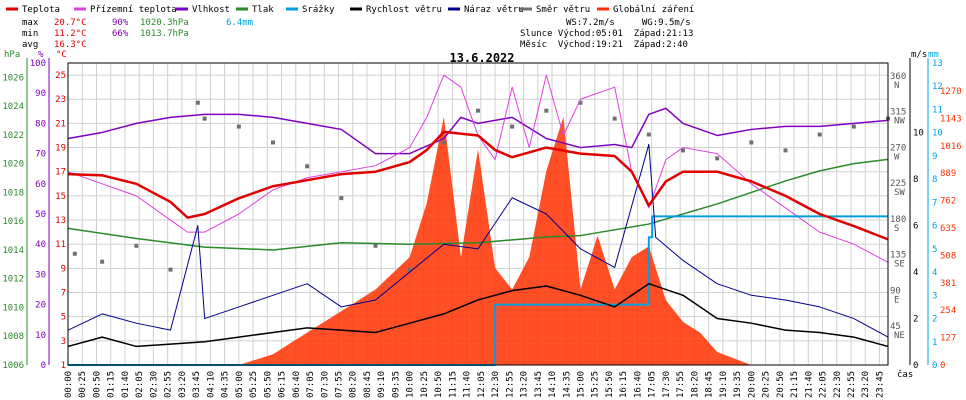  Describe the element at coordinates (667, 384) in the screenshot. I see `tick-time: 17:30` at that location.